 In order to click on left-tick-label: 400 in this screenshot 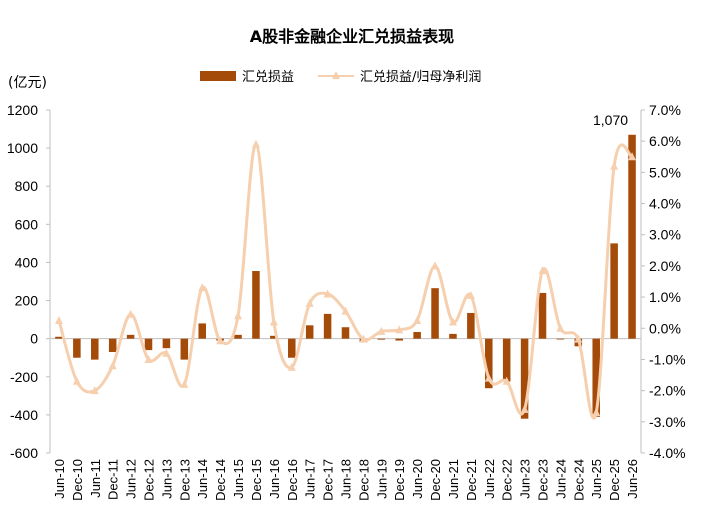, I will do `click(27, 262)`.